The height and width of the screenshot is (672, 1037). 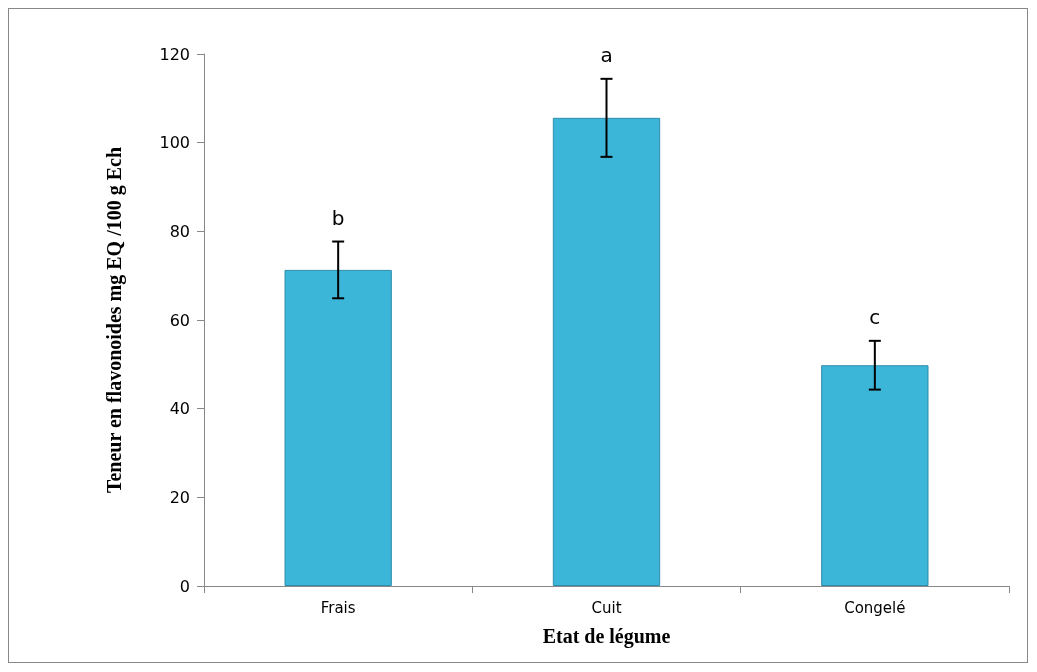 I want to click on x-axis-title: Etat de légume, so click(x=606, y=636).